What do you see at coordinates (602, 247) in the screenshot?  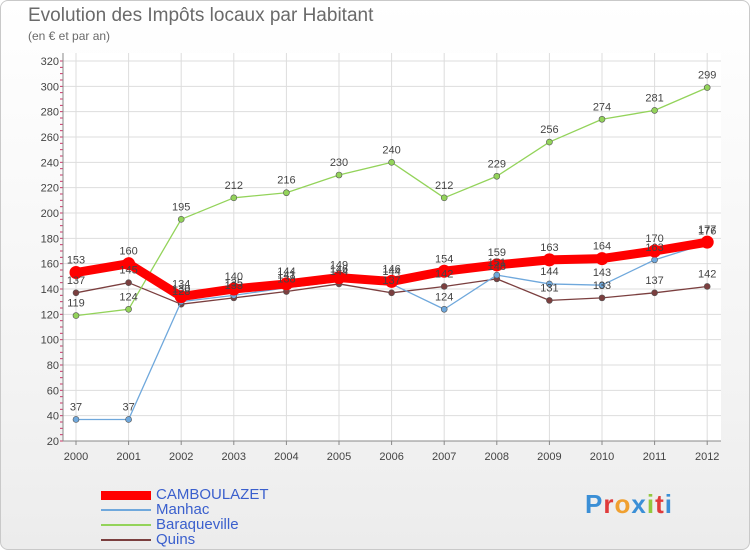 I see `data-label: 164` at bounding box center [602, 247].